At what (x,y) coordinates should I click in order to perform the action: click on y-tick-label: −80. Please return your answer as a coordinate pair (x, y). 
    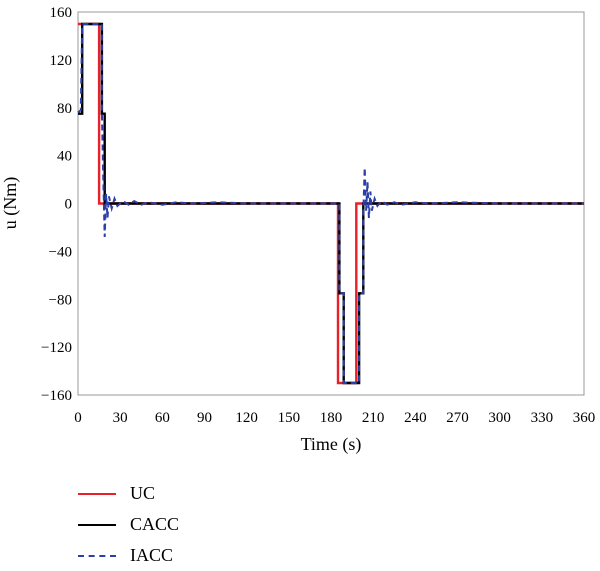
    Looking at the image, I should click on (60, 300).